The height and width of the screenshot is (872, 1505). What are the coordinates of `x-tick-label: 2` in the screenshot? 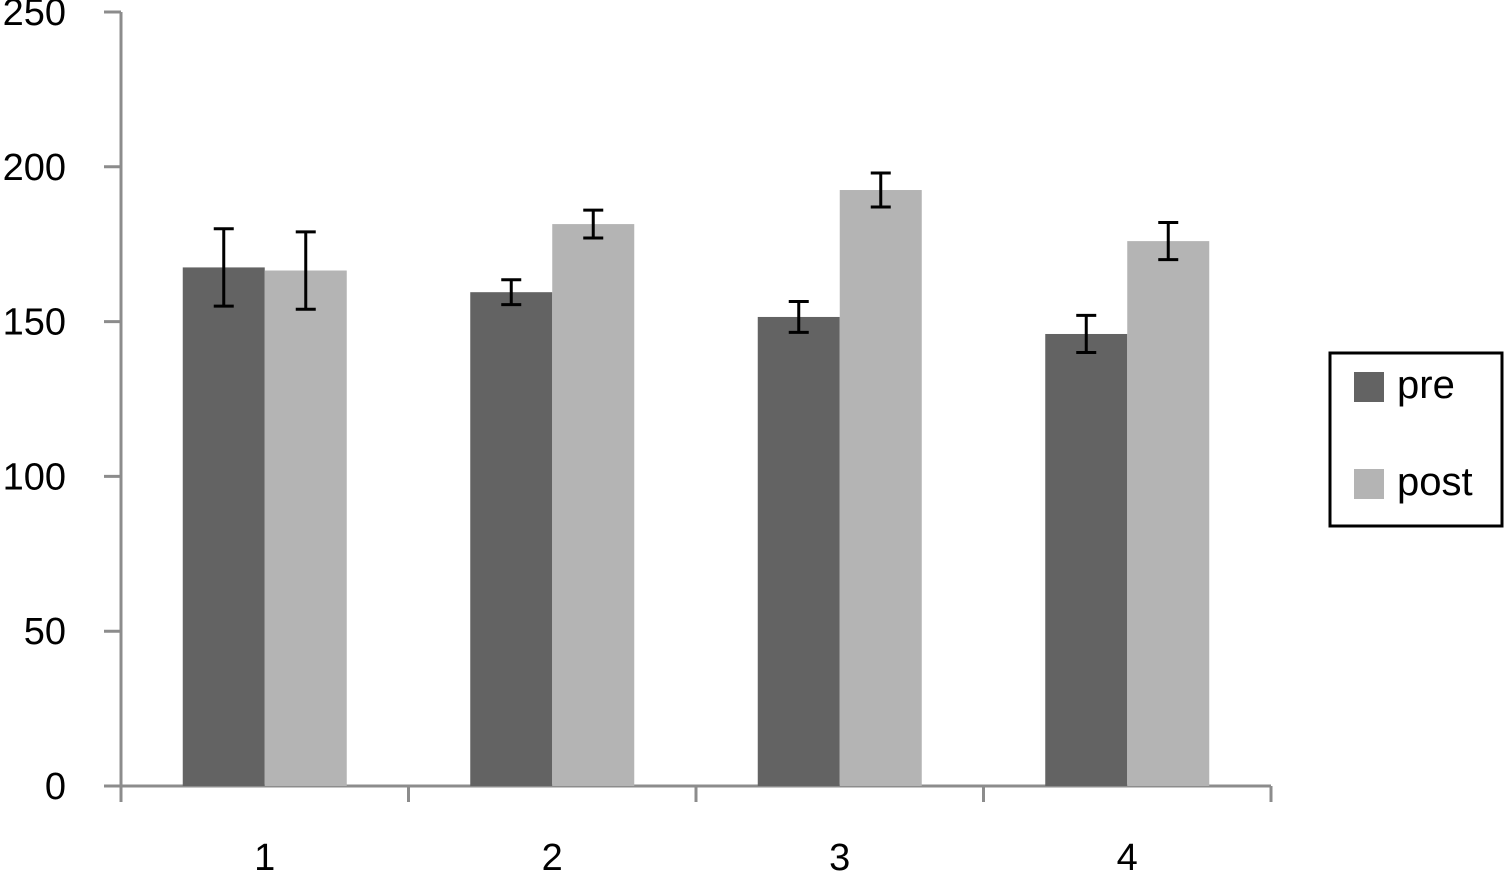 It's located at (552, 854).